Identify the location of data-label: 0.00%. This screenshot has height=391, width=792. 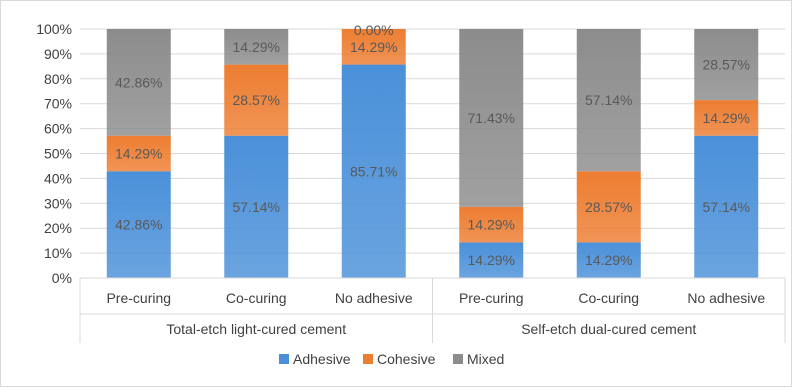
(374, 30).